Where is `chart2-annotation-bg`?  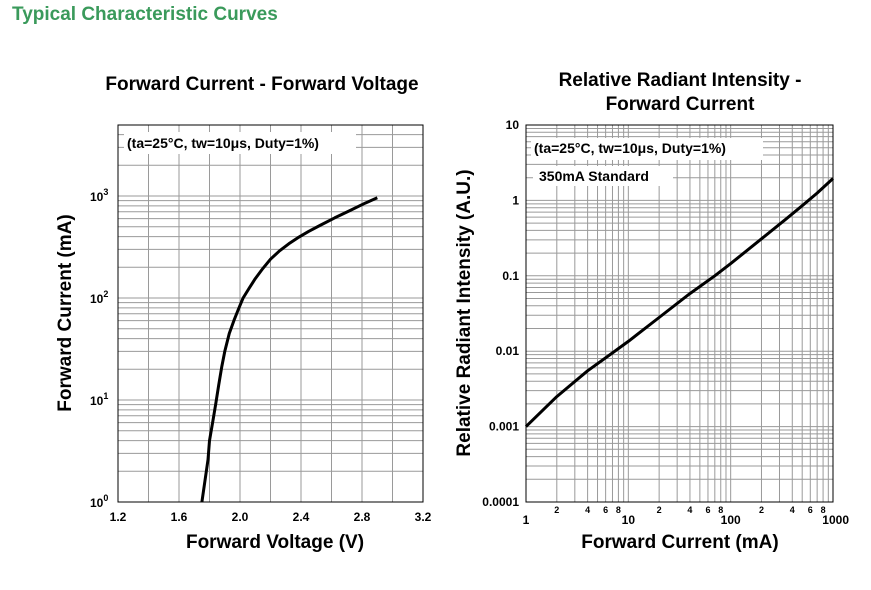
chart2-annotation-bg is located at coordinates (647, 149).